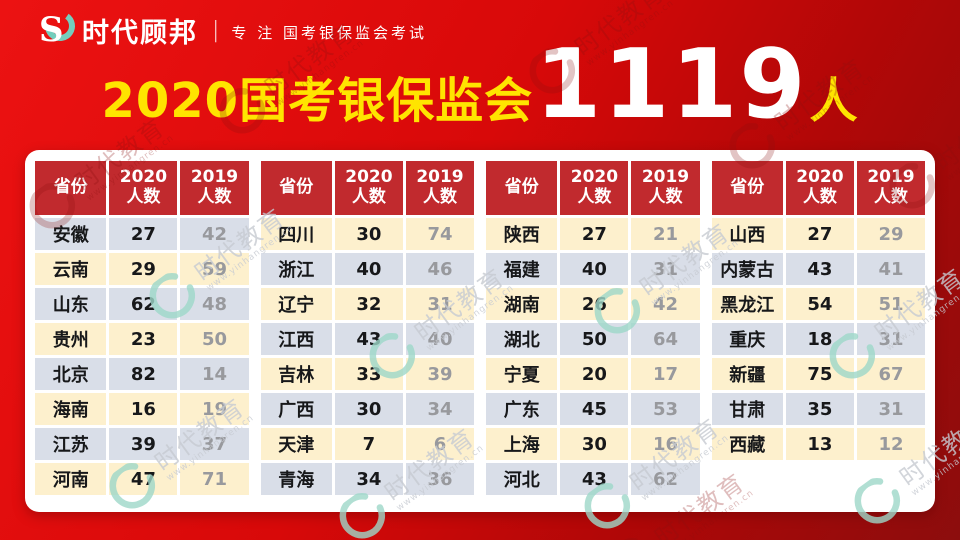 This screenshot has width=960, height=540. What do you see at coordinates (890, 374) in the screenshot?
I see `count-2019-cell: 67` at bounding box center [890, 374].